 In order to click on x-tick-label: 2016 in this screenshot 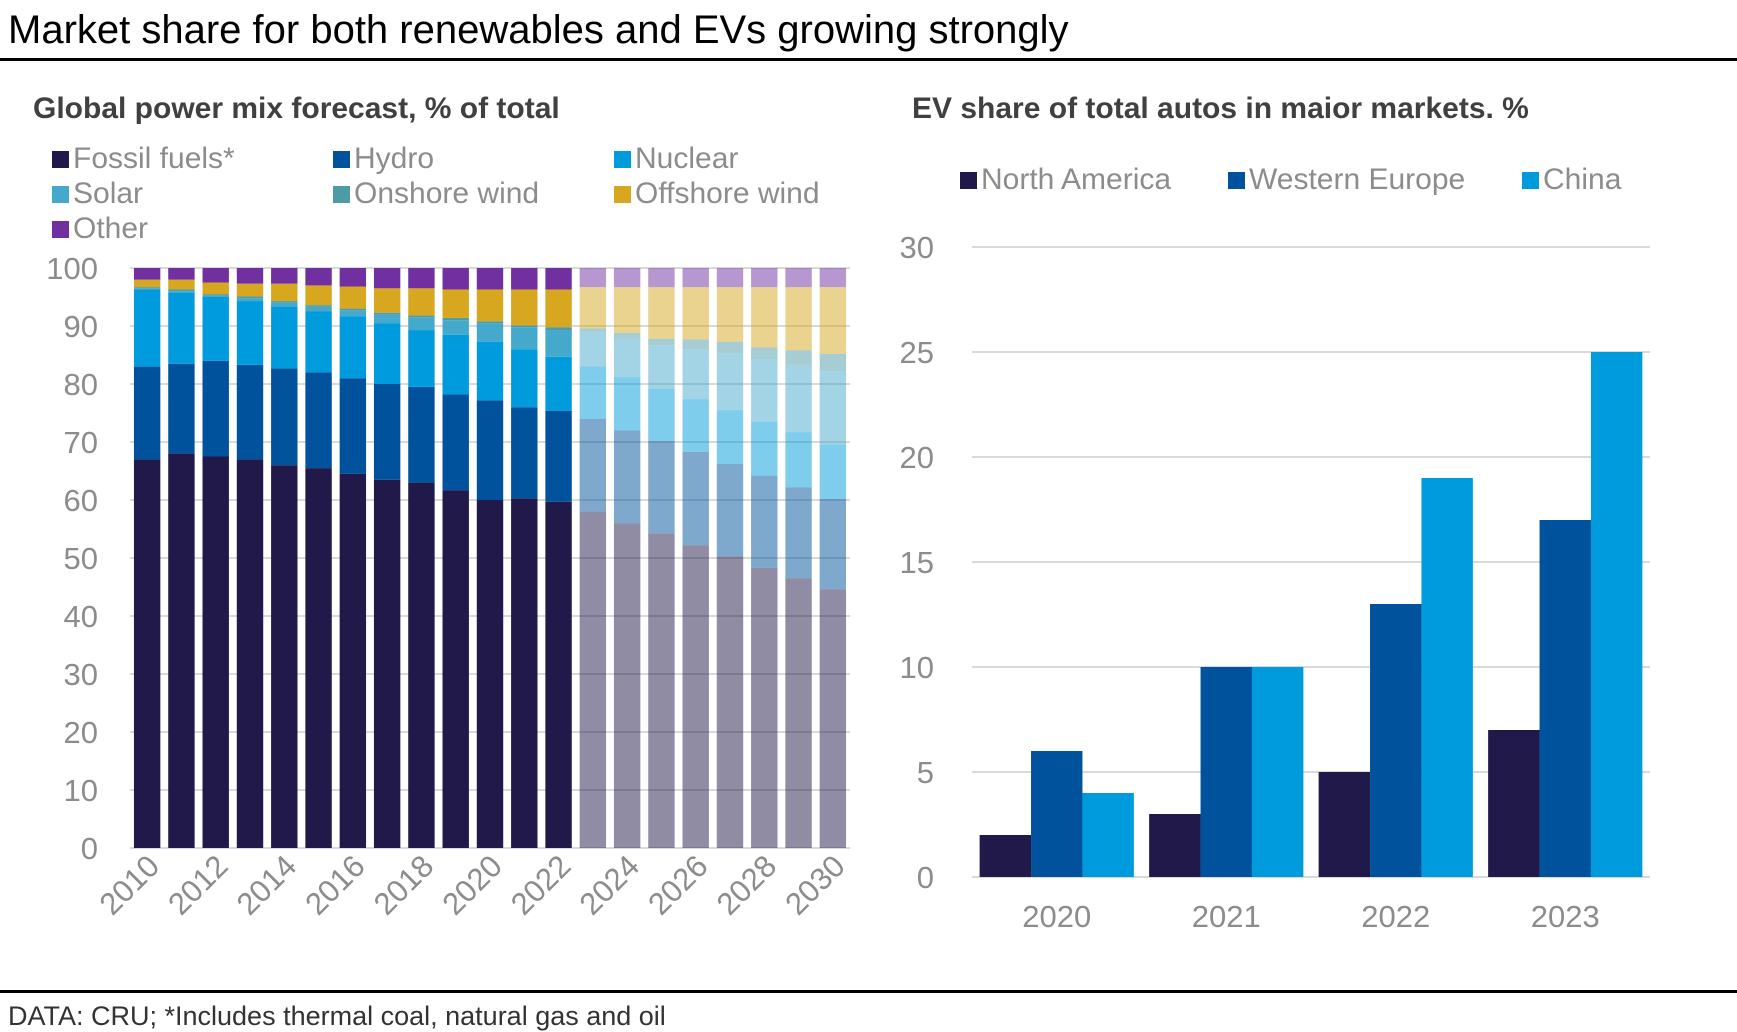, I will do `click(335, 885)`.